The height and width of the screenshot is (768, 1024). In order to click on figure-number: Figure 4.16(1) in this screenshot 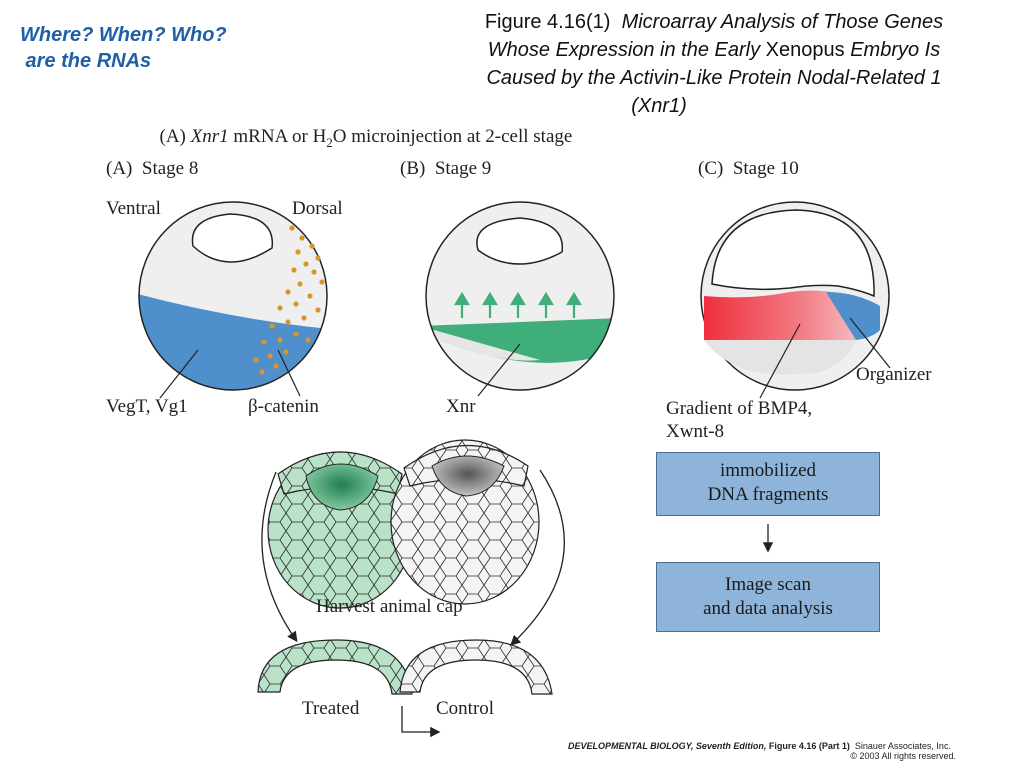, I will do `click(547, 22)`.